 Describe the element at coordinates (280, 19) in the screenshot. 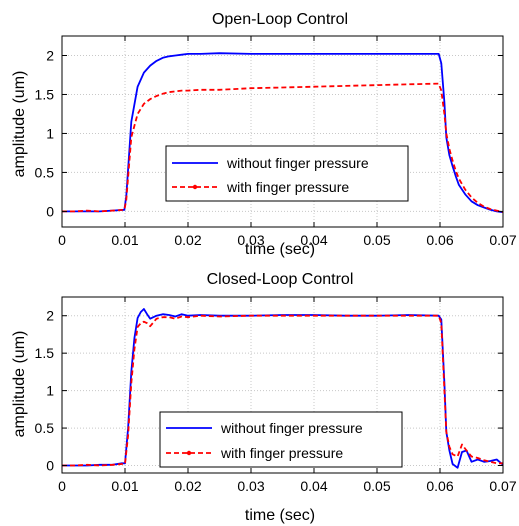

I see `chart-title: Open-Loop Control` at that location.